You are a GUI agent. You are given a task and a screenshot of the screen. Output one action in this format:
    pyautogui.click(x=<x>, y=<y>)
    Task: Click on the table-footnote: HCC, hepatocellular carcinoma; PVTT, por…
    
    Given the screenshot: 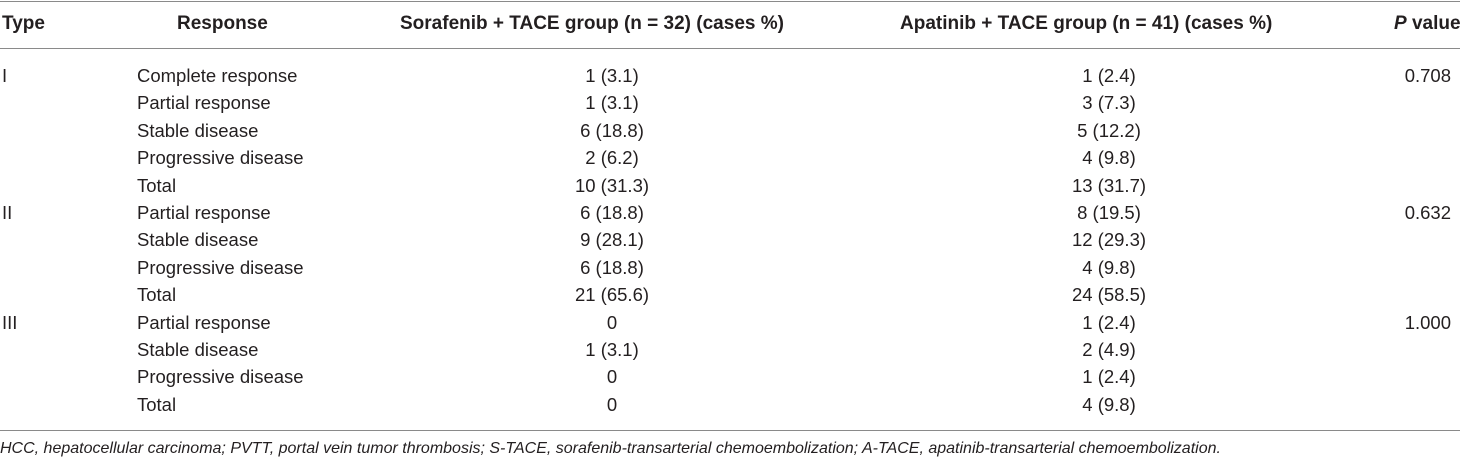 What is the action you would take?
    pyautogui.click(x=610, y=448)
    